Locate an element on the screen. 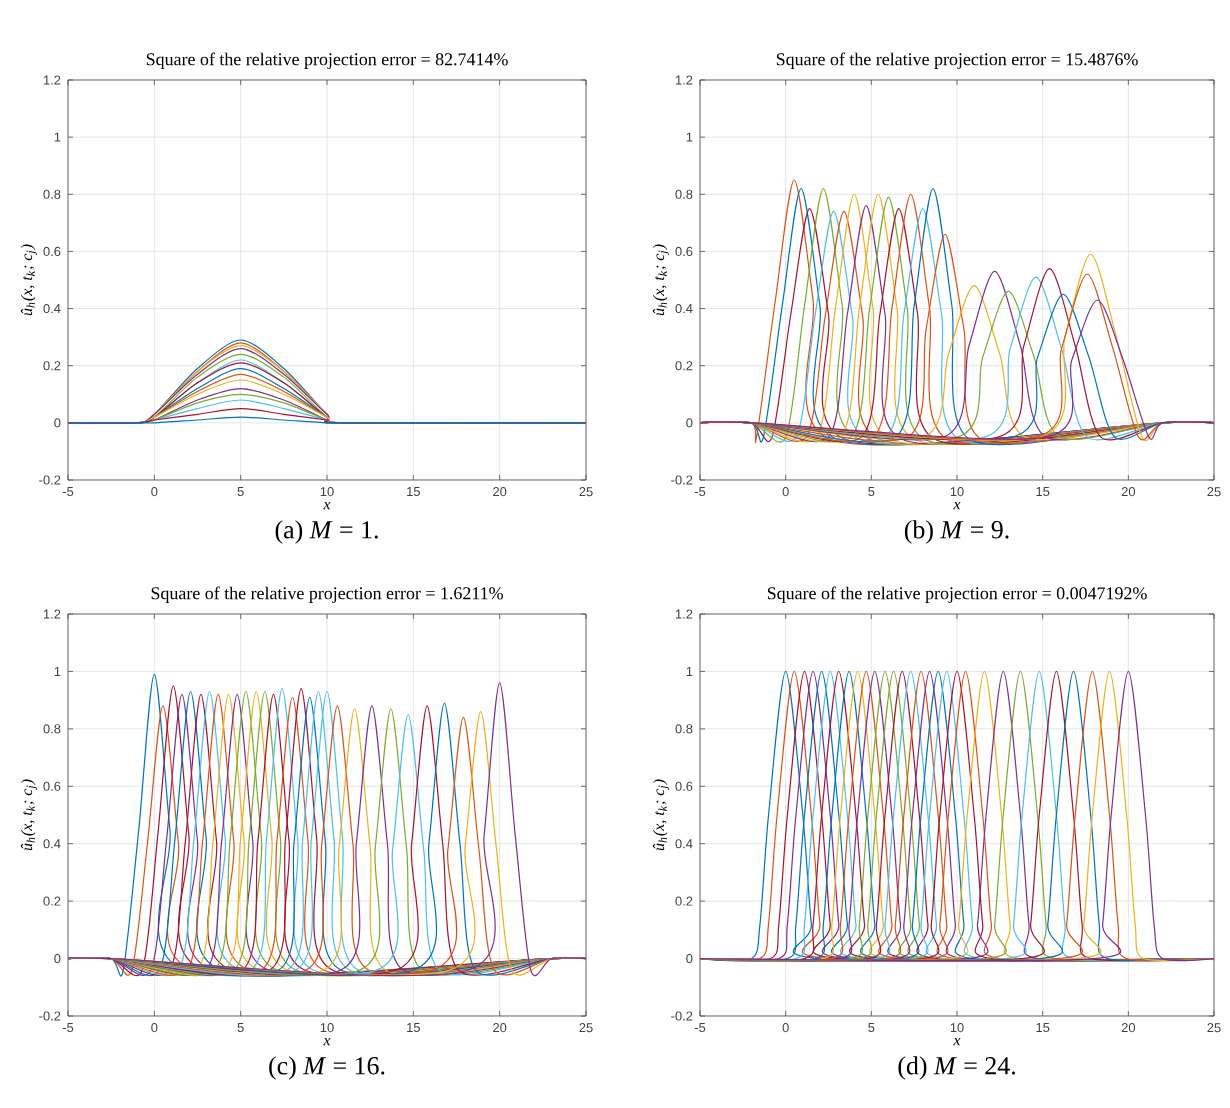 Image resolution: width=1230 pixels, height=1108 pixels. chart-title: Square of the relative projection error = 15.4876% is located at coordinates (957, 60).